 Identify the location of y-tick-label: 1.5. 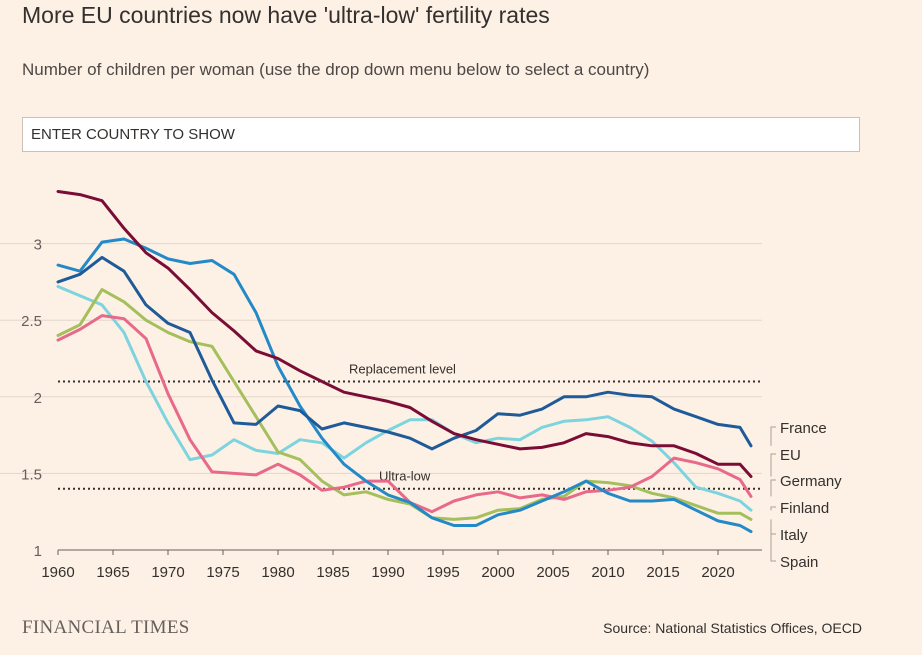
(31, 474).